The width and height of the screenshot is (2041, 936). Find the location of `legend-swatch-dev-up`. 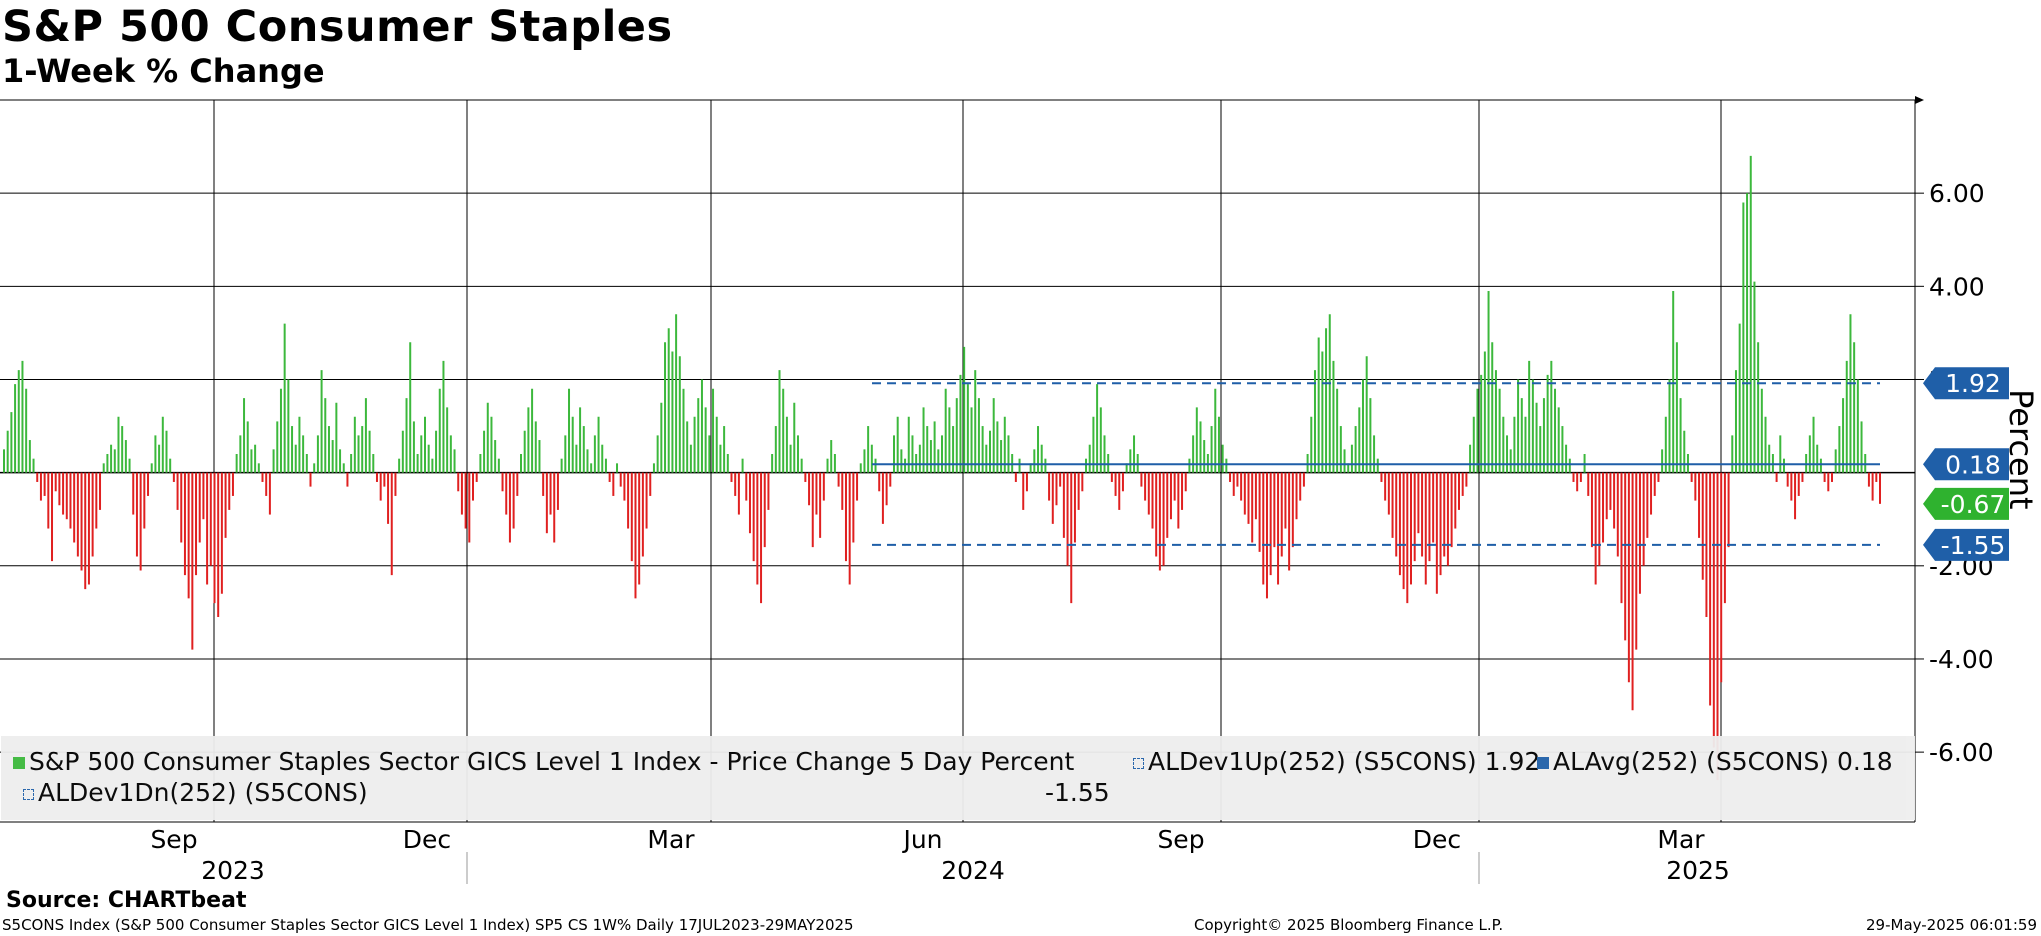

legend-swatch-dev-up is located at coordinates (1138, 763).